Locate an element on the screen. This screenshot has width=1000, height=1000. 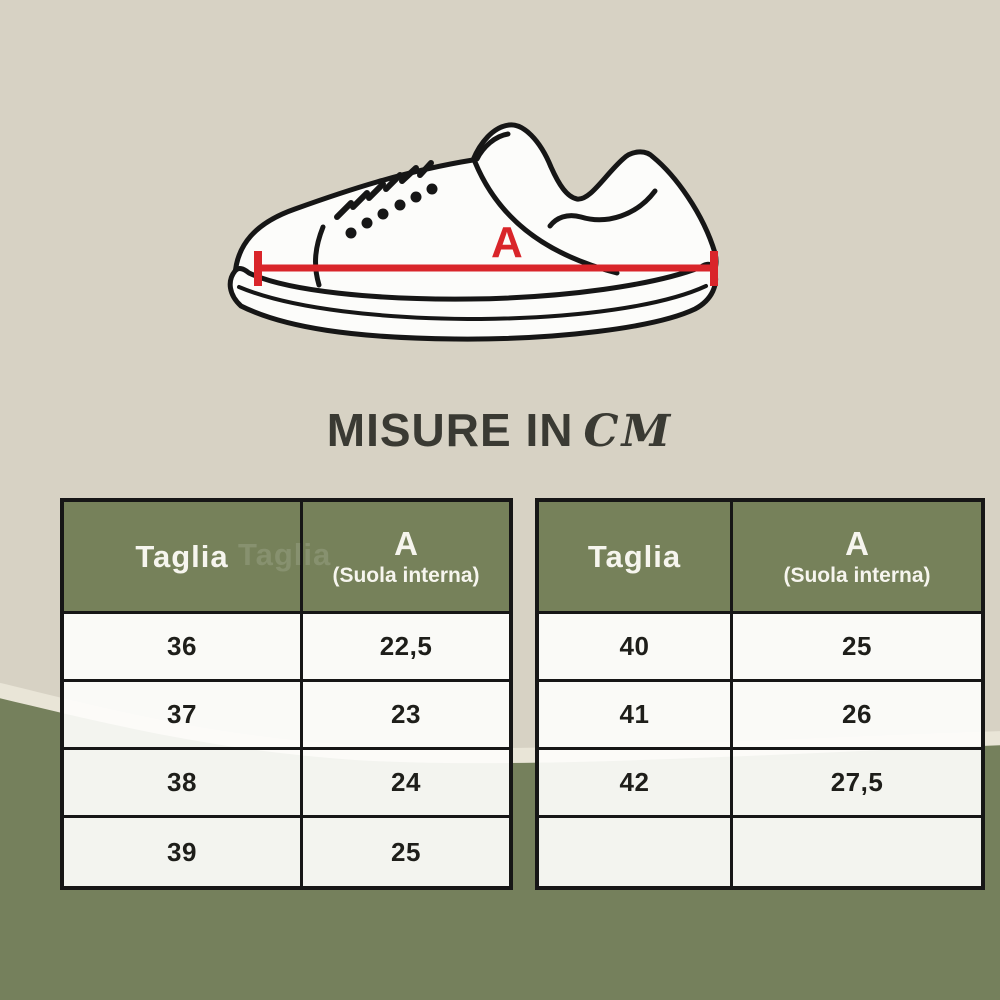
shoe-diagram: A is located at coordinates (480, 230).